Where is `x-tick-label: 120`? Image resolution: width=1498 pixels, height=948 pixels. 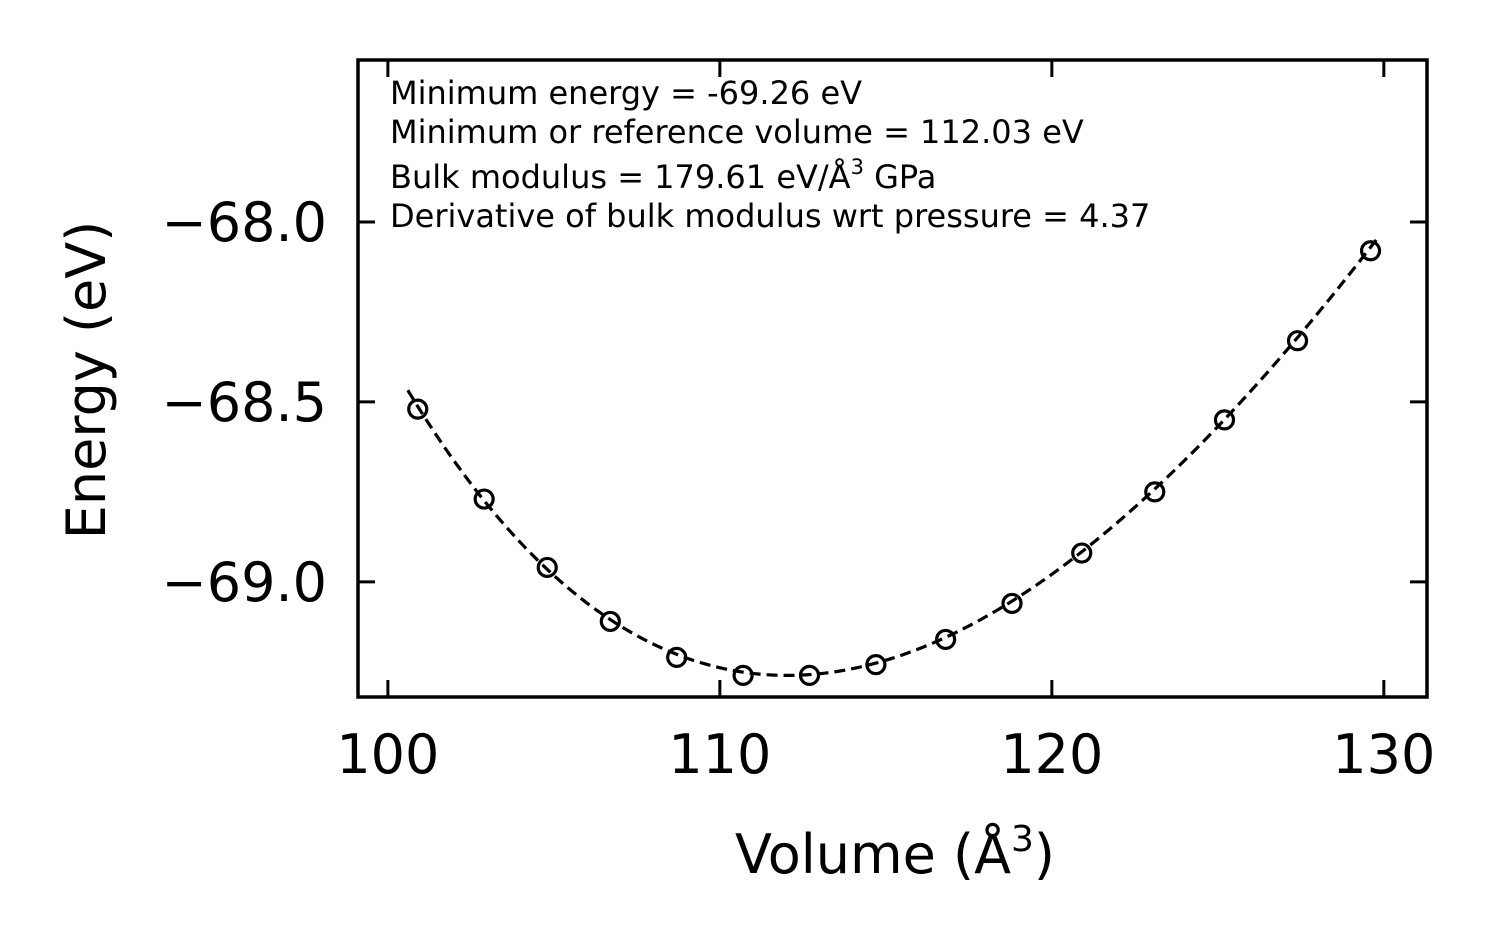
x-tick-label: 120 is located at coordinates (1051, 754).